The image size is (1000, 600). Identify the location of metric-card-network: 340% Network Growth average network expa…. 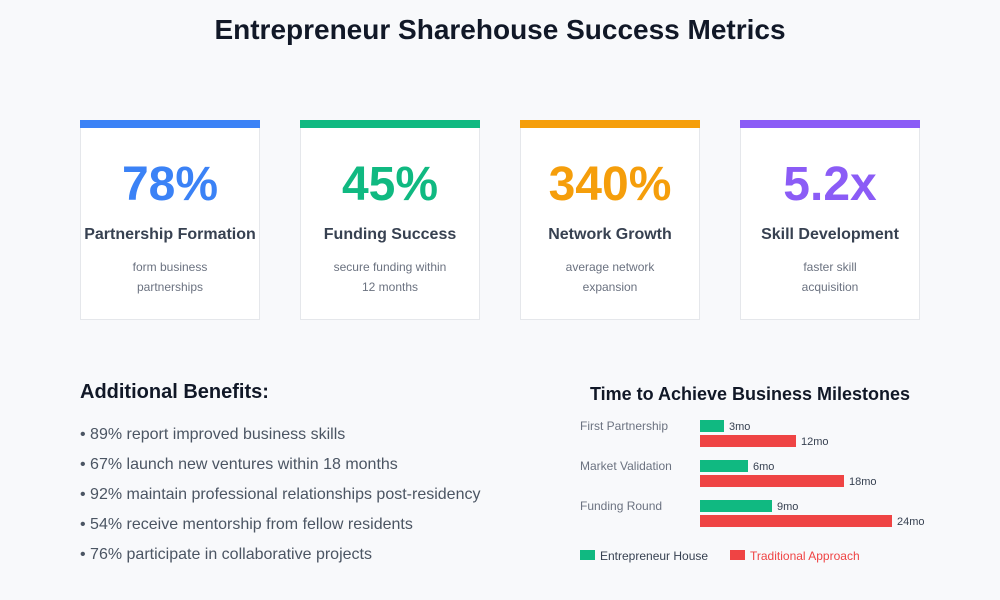
(610, 220).